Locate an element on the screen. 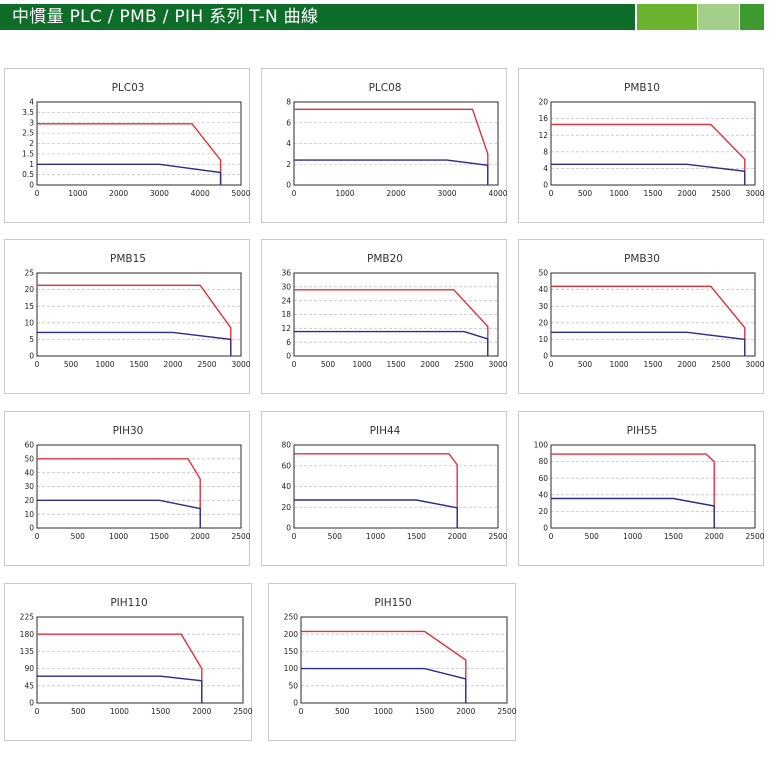  chart-panel-pih30: PIH30 0 10 20 30 40 50 60 0 500 1000 1500 2000 2500 is located at coordinates (127, 488).